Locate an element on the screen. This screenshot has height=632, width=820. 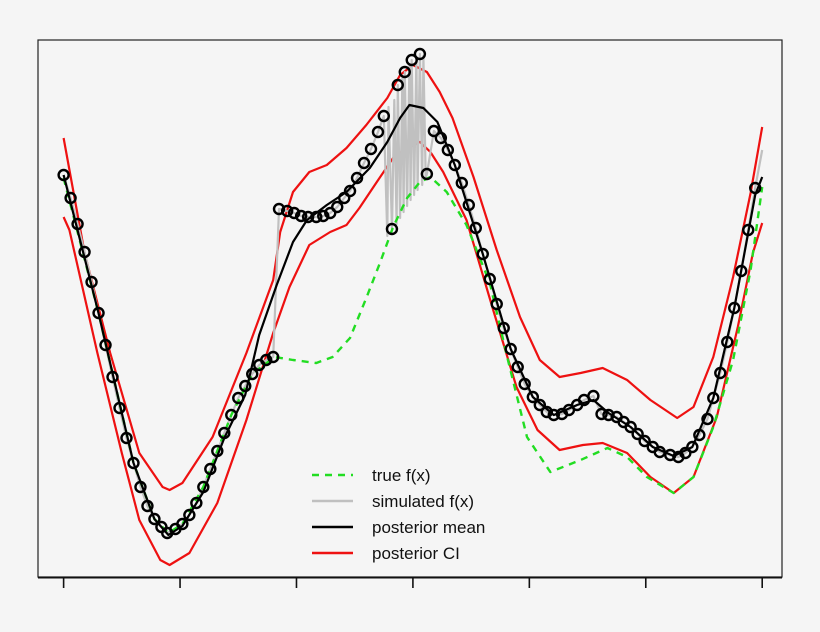
legend-label-mean: posterior mean is located at coordinates (428, 527).